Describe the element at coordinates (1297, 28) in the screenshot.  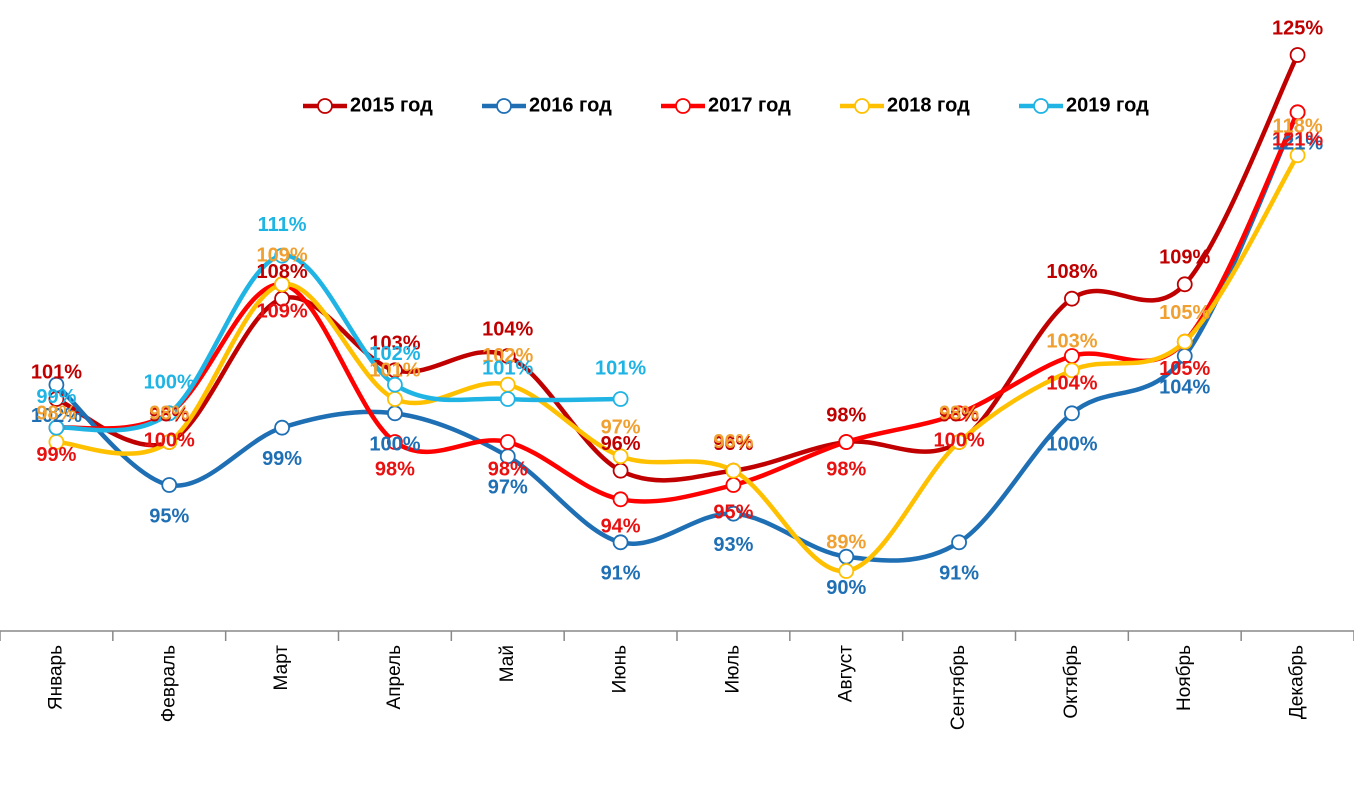
I see `value-label: 125%` at that location.